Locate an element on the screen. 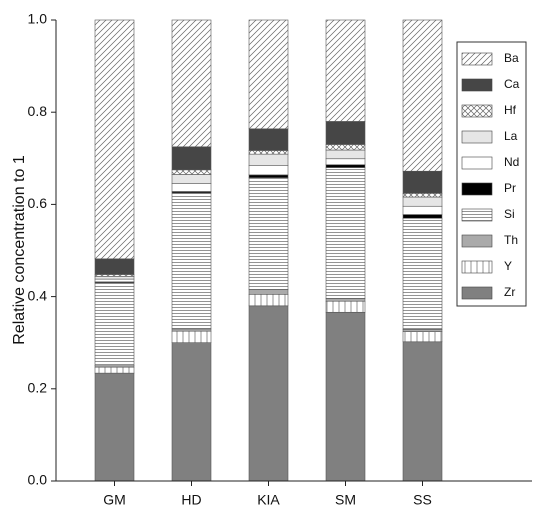 The width and height of the screenshot is (544, 524). x-tick-label: GM is located at coordinates (114, 500).